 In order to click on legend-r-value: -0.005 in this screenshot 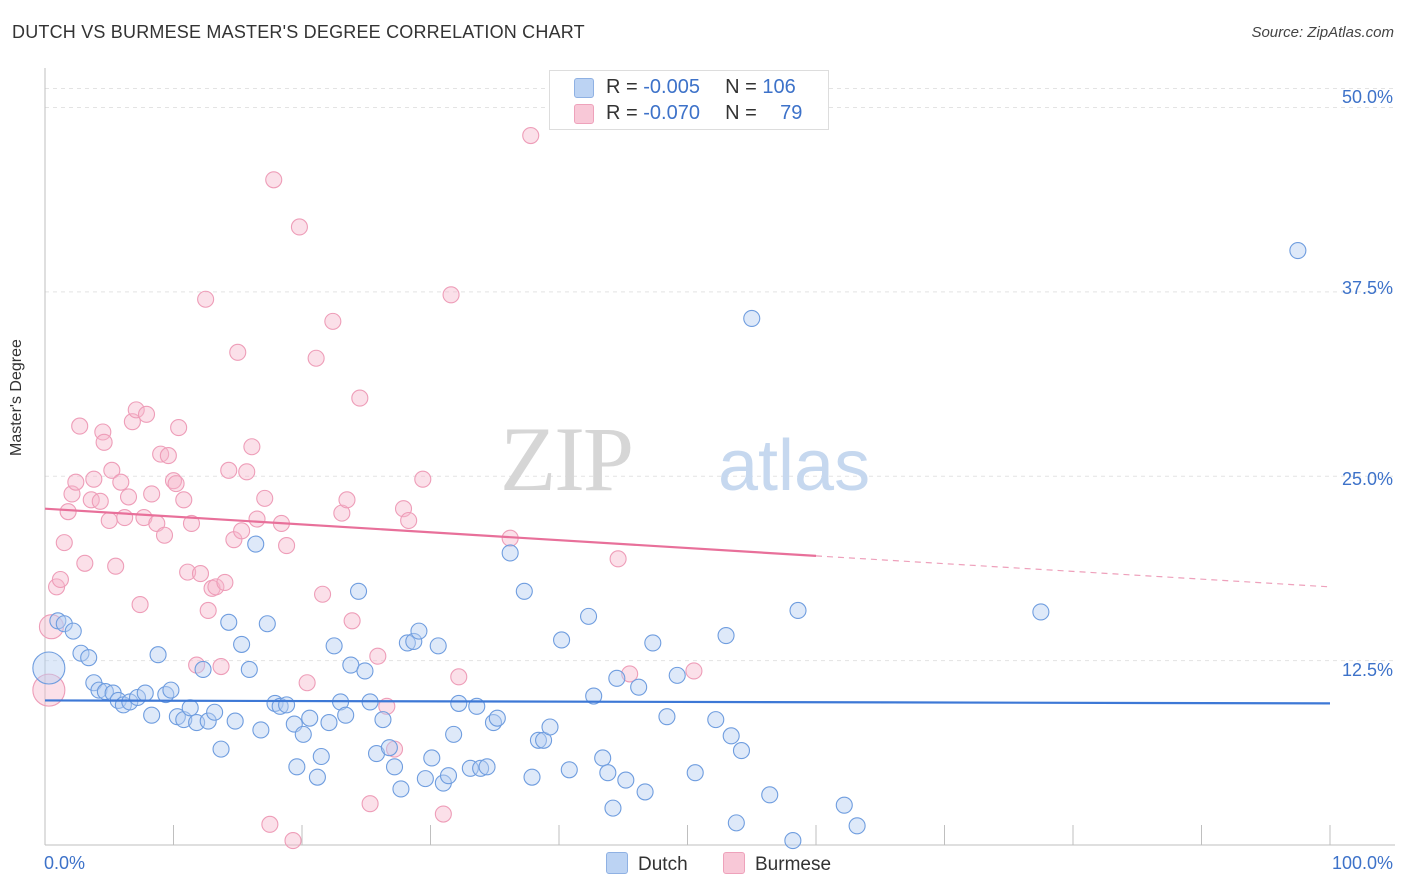, I will do `click(671, 87)`.